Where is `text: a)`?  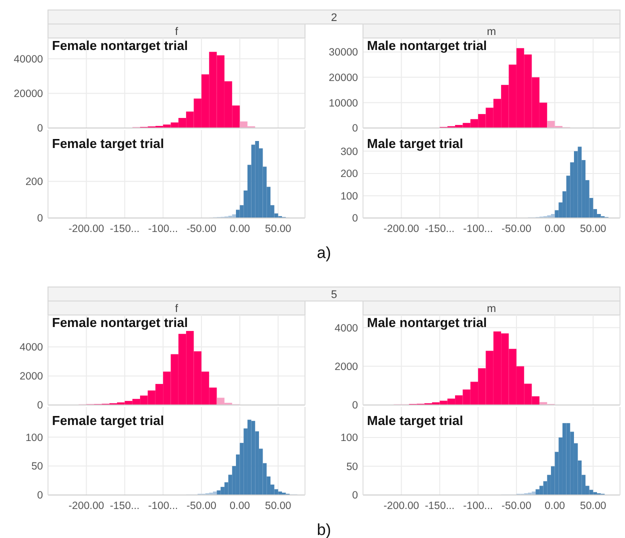 text: a) is located at coordinates (324, 253).